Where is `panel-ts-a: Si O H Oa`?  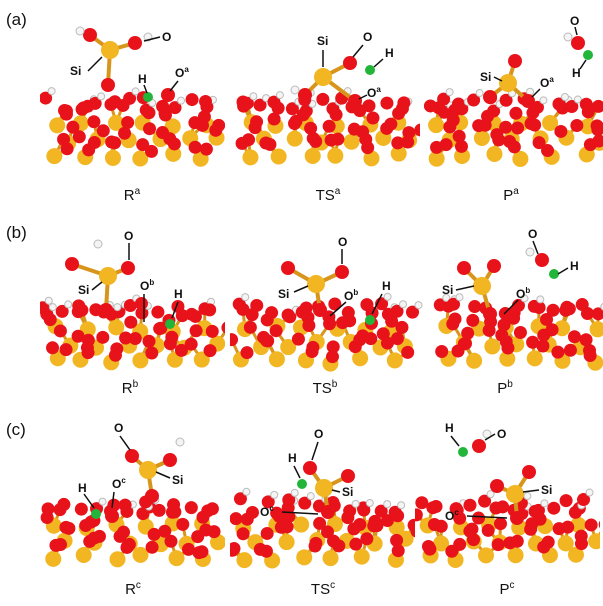 panel-ts-a: Si O H Oa is located at coordinates (327, 92).